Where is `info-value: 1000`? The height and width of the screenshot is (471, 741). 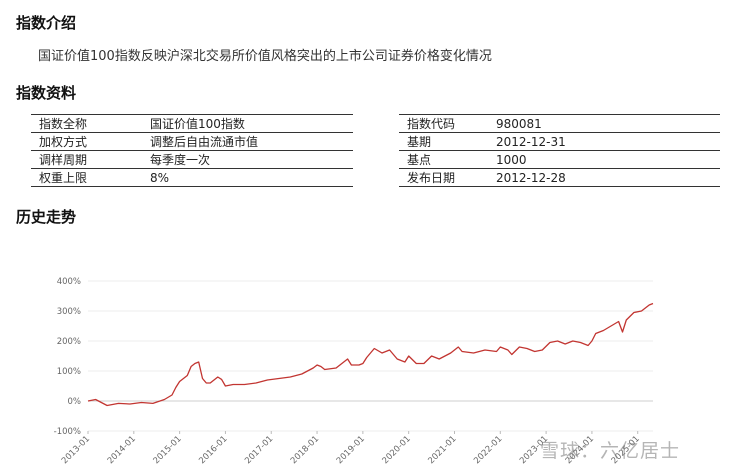
info-value: 1000 is located at coordinates (604, 159).